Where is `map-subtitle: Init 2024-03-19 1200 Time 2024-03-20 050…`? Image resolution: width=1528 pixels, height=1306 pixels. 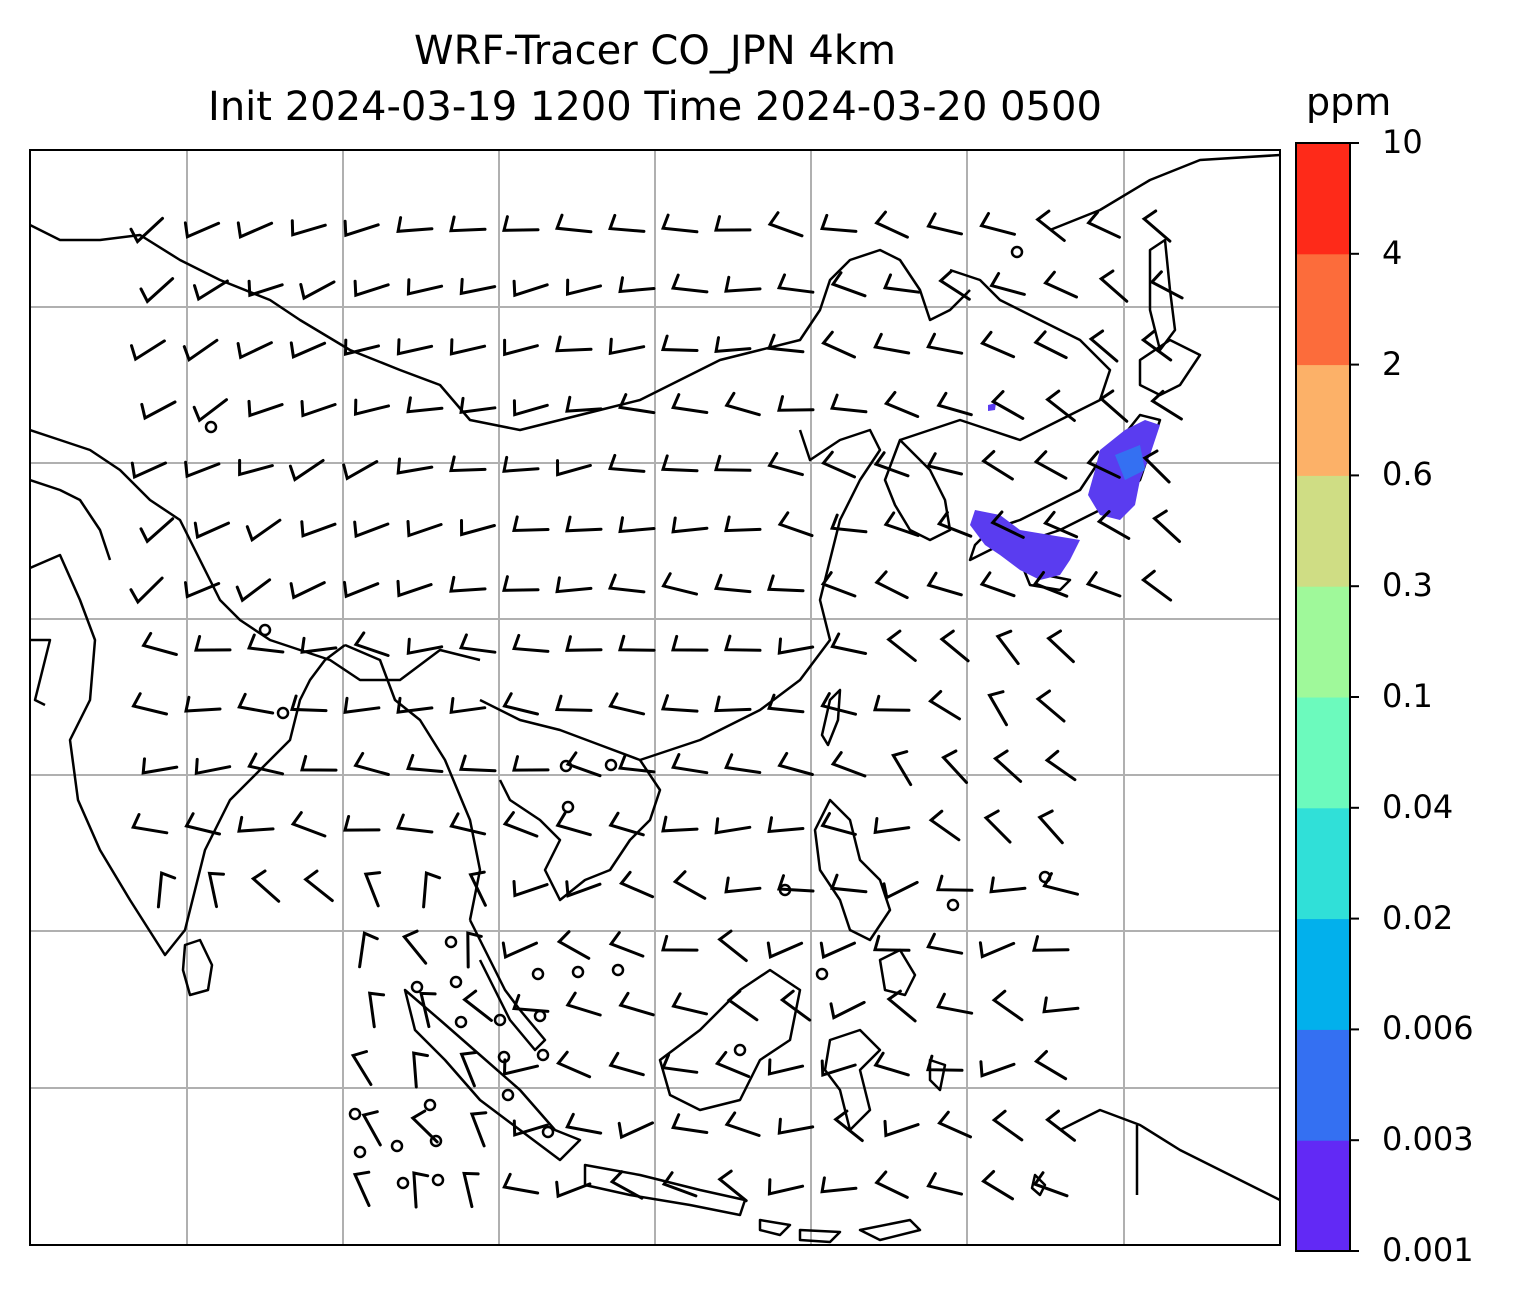
map-subtitle: Init 2024-03-19 1200 Time 2024-03-20 050… is located at coordinates (655, 107).